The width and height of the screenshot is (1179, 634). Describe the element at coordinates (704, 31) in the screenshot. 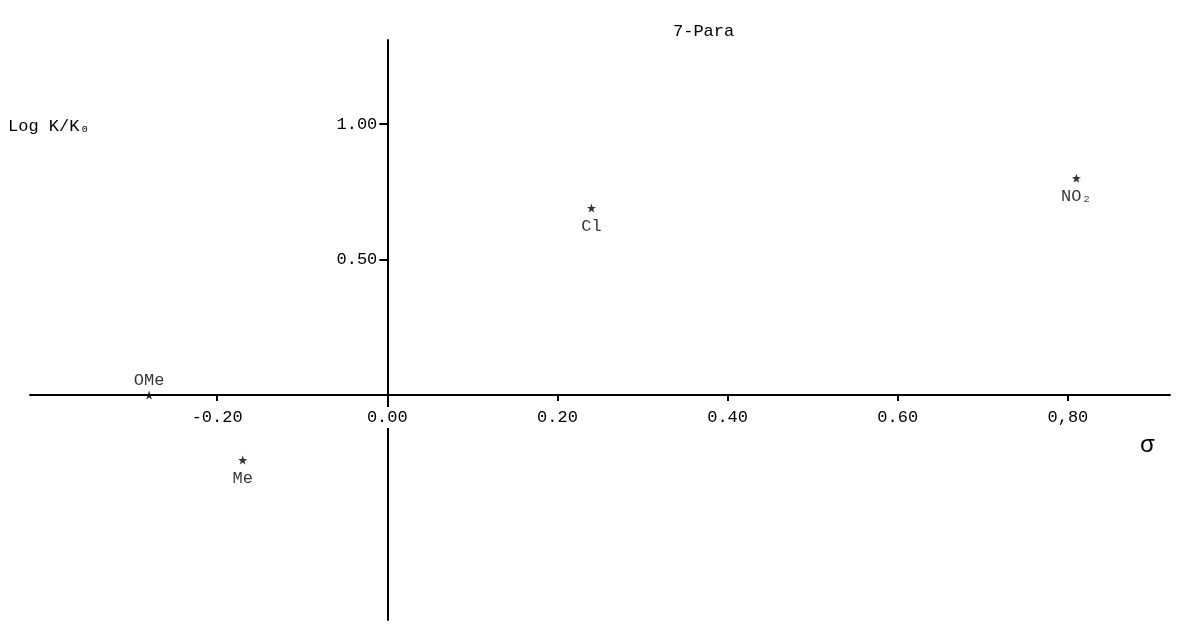

I see `chart-title: 7-Para` at that location.